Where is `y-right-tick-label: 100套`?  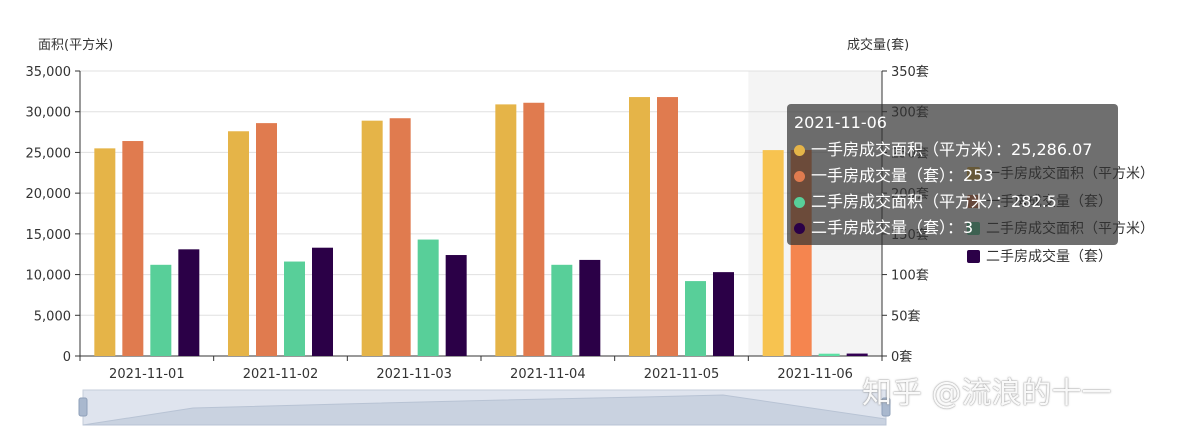 y-right-tick-label: 100套 is located at coordinates (910, 276).